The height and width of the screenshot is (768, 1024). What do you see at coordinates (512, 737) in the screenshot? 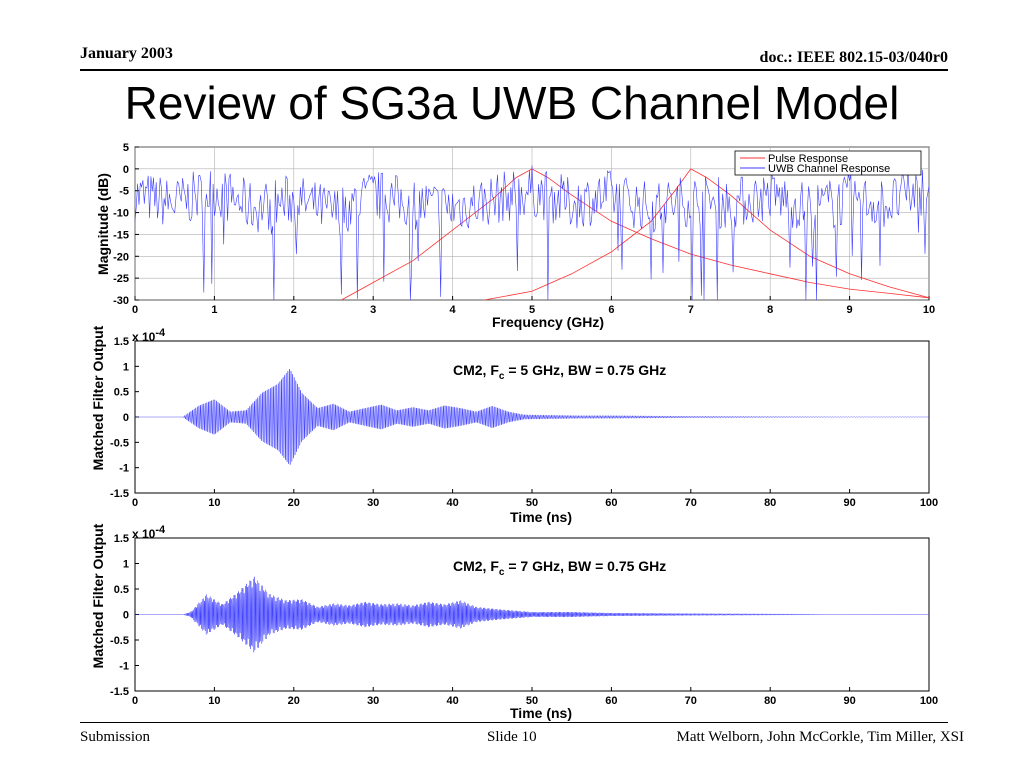
I see `footer-slide-number: Slide 10` at bounding box center [512, 737].